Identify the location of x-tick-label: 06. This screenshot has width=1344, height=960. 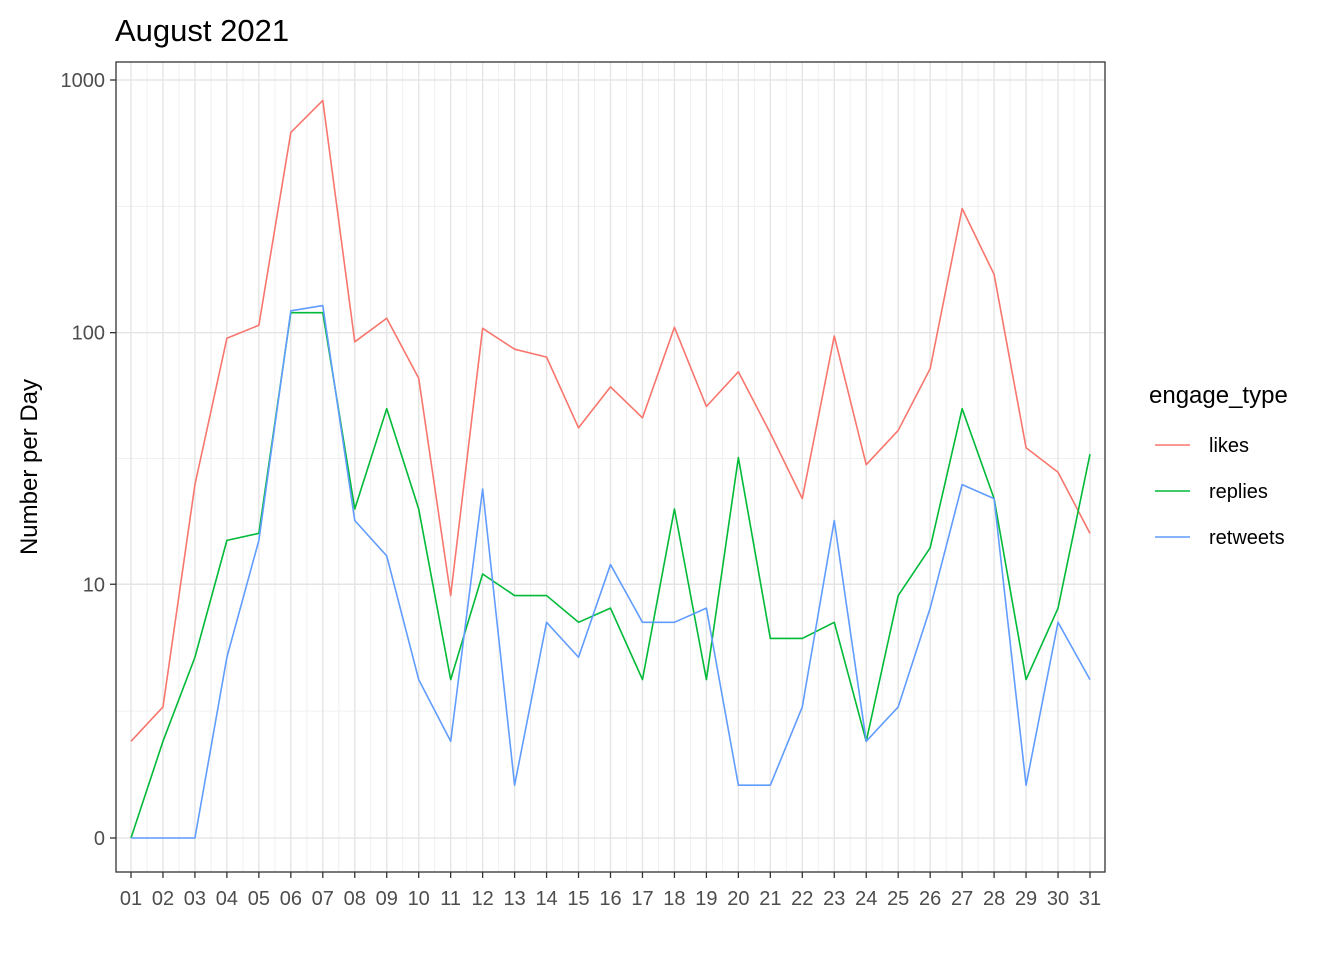
(291, 899).